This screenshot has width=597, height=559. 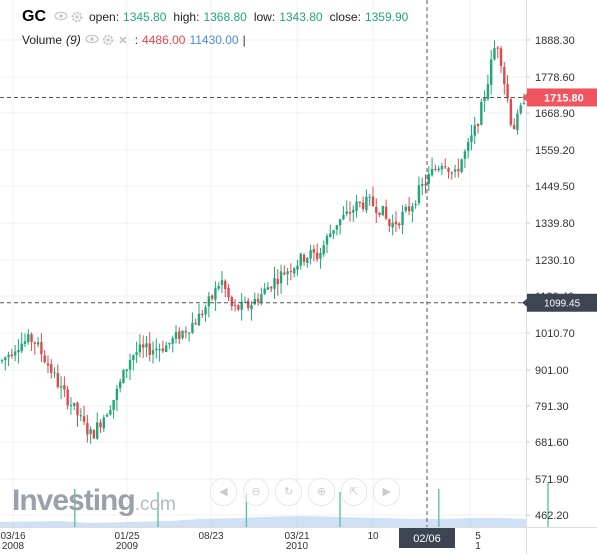 I want to click on y-tick-label: 1449.50, so click(x=555, y=187).